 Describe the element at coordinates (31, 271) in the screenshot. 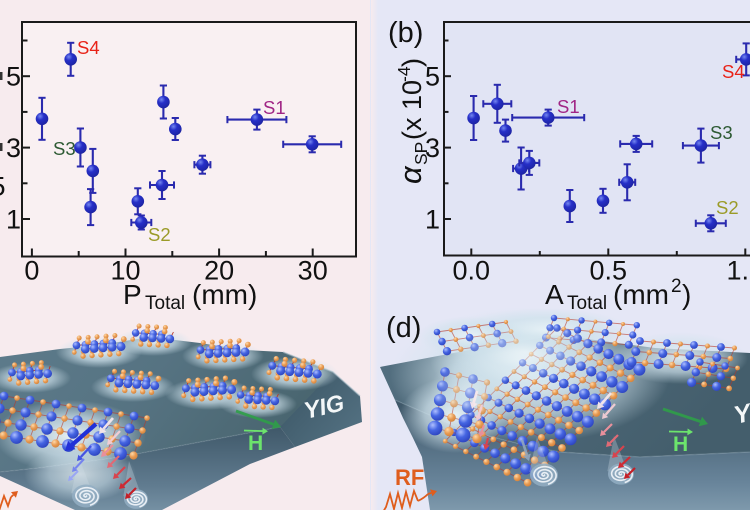

I see `svg-text: 0` at that location.